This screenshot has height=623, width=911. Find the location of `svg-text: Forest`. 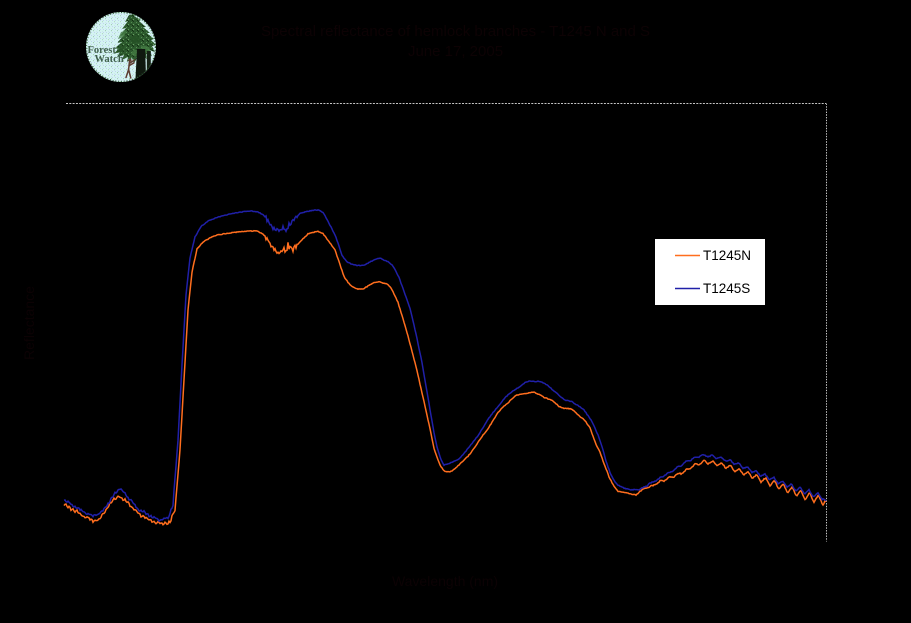

svg-text: Forest is located at coordinates (102, 50).